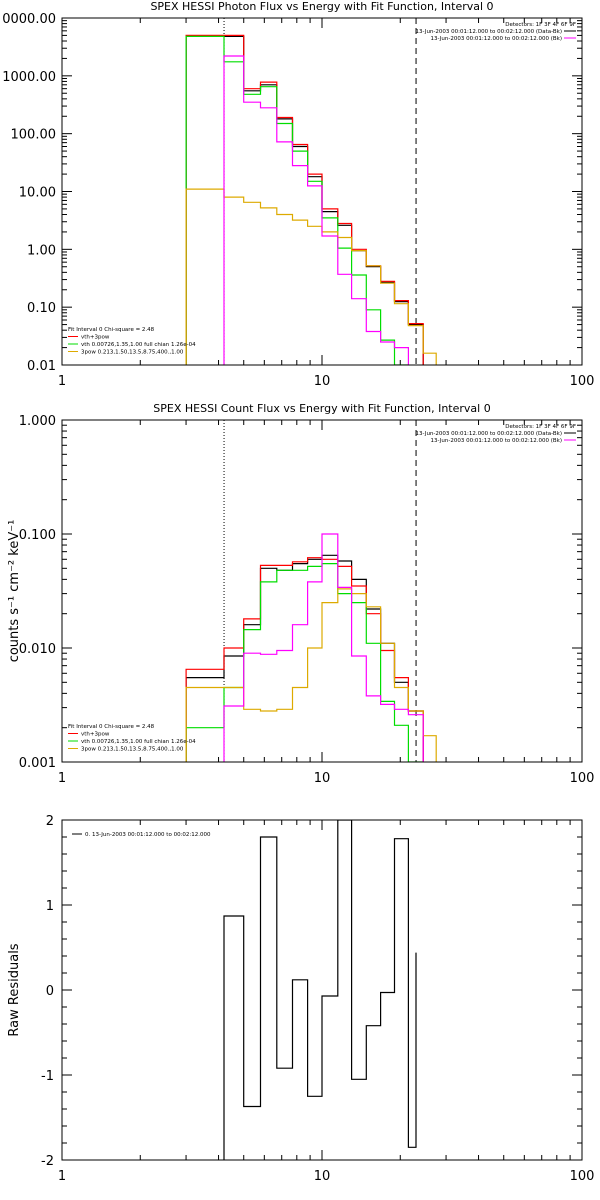 This screenshot has width=600, height=1200. What do you see at coordinates (37, 193) in the screenshot?
I see `y-tick-label: 10.00` at bounding box center [37, 193].